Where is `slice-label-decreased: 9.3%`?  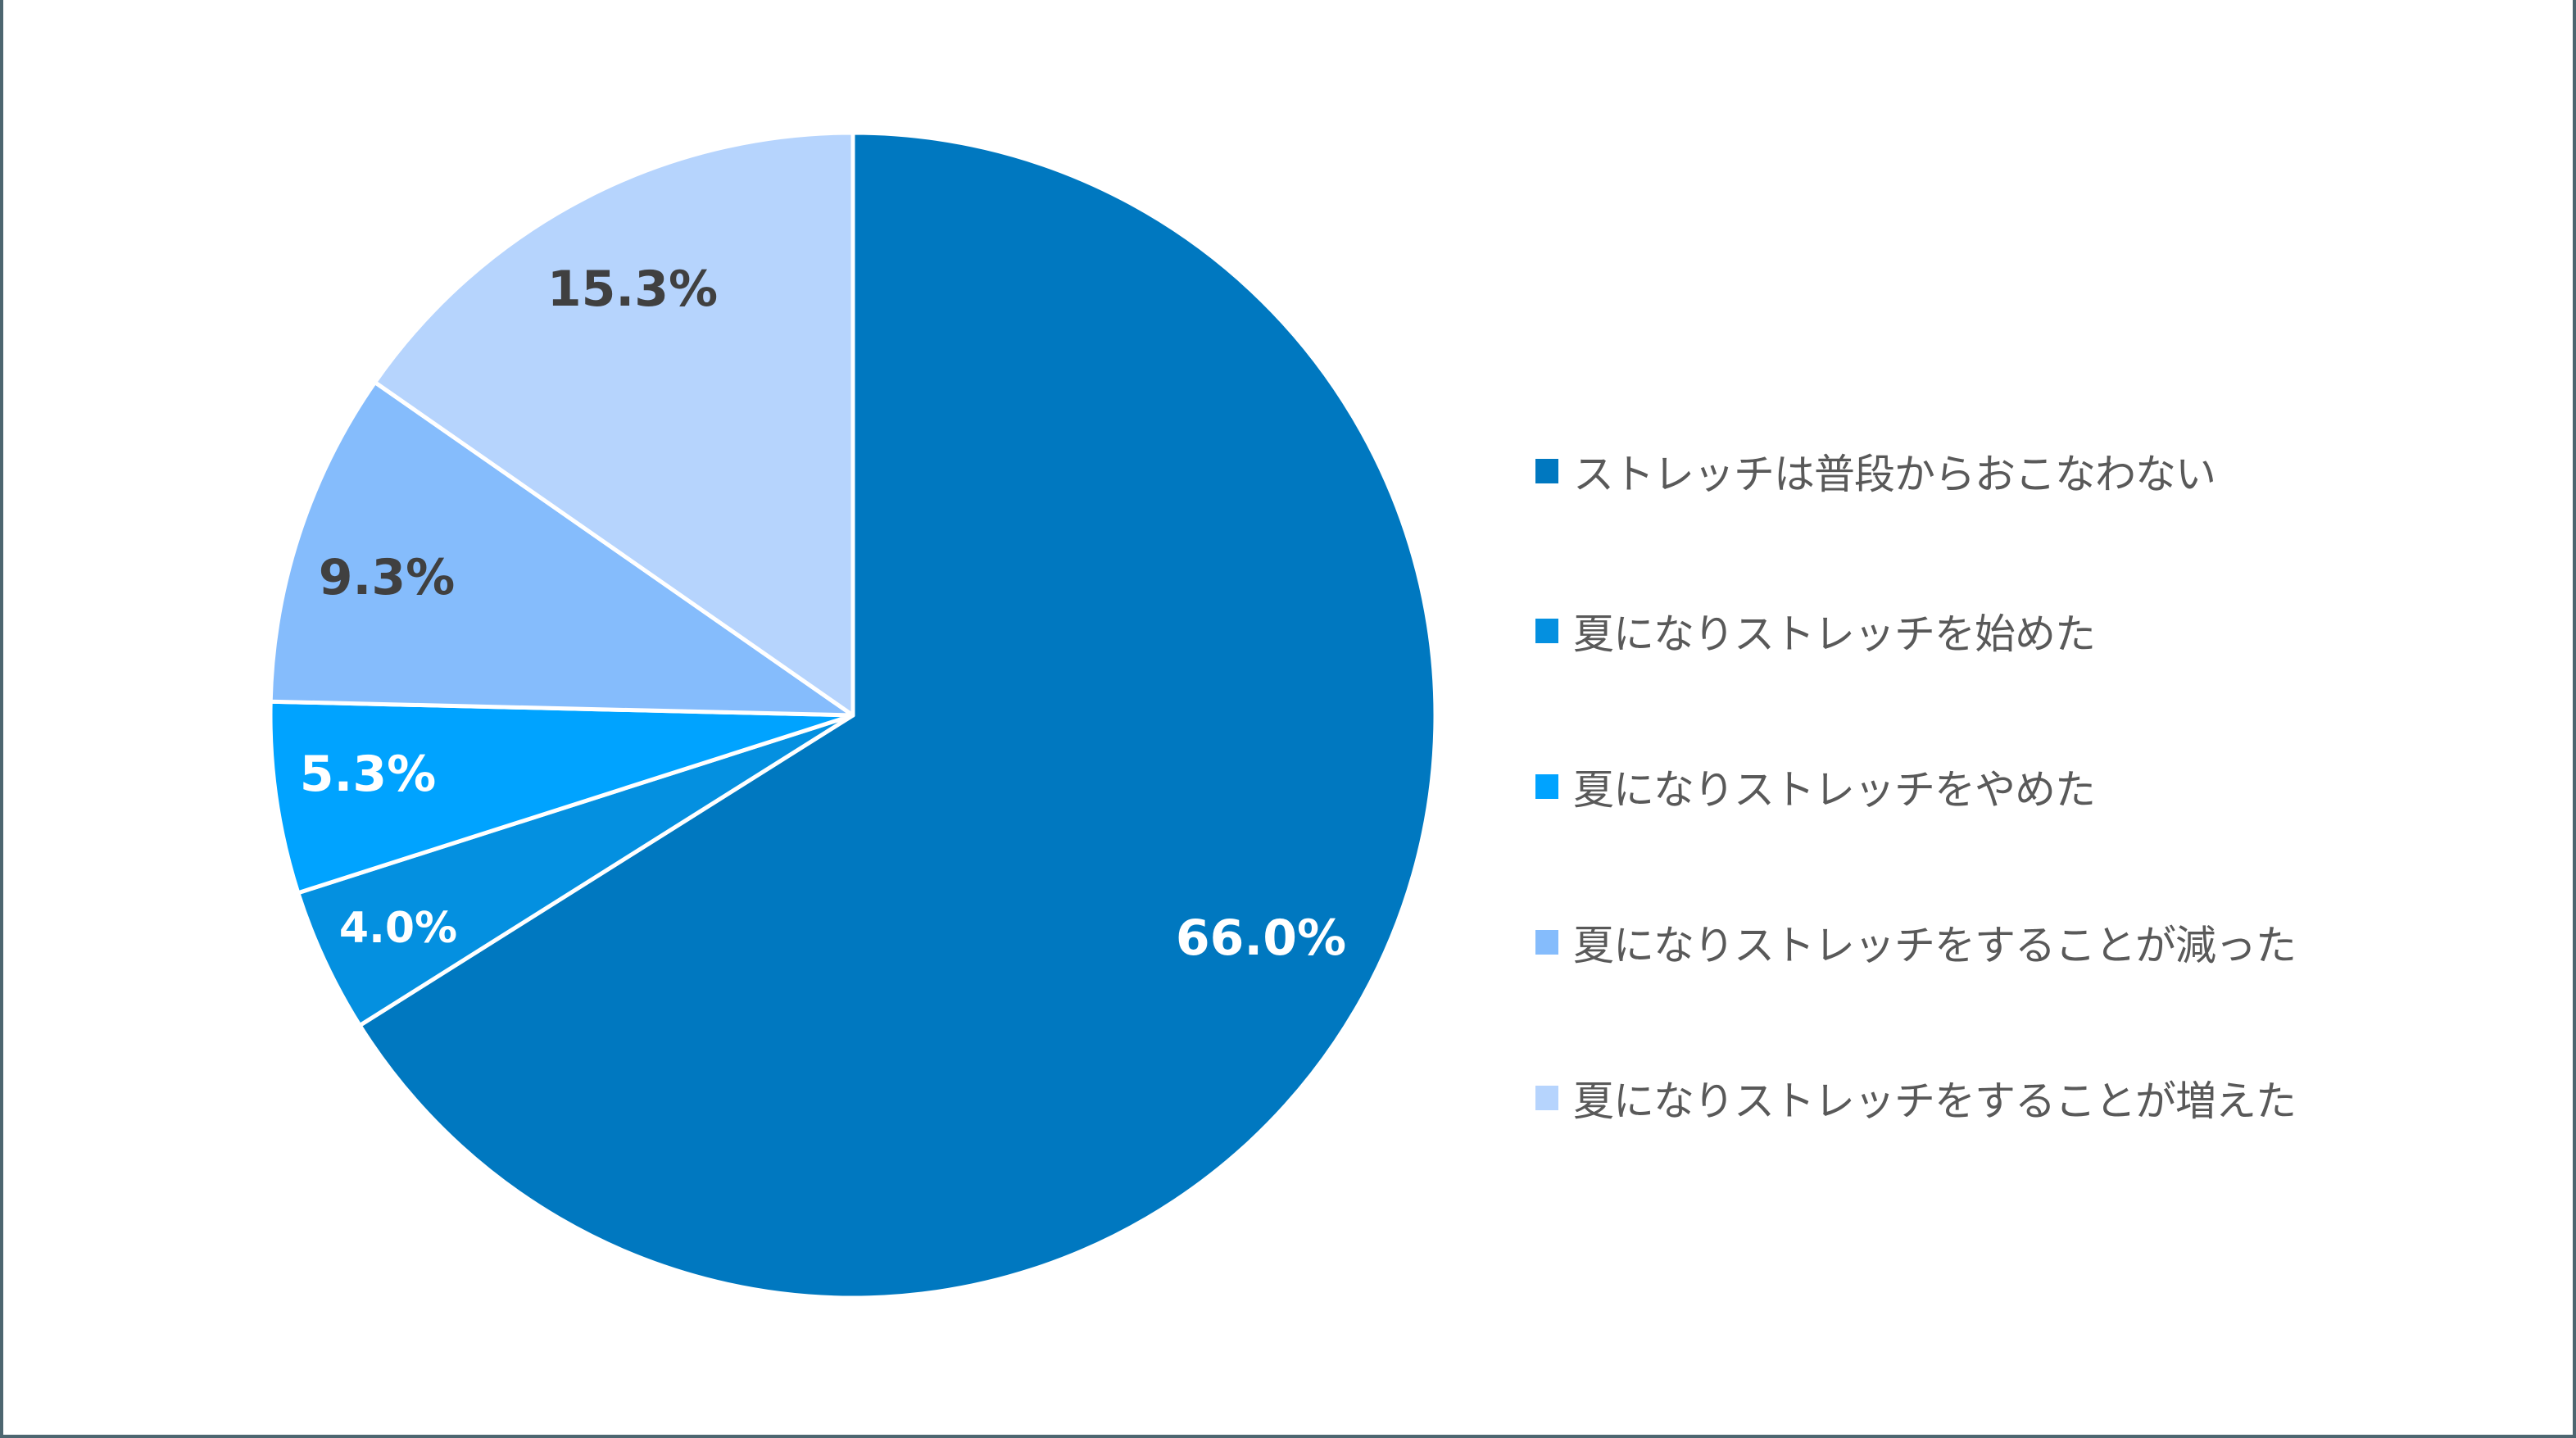
slice-label-decreased: 9.3% is located at coordinates (387, 577).